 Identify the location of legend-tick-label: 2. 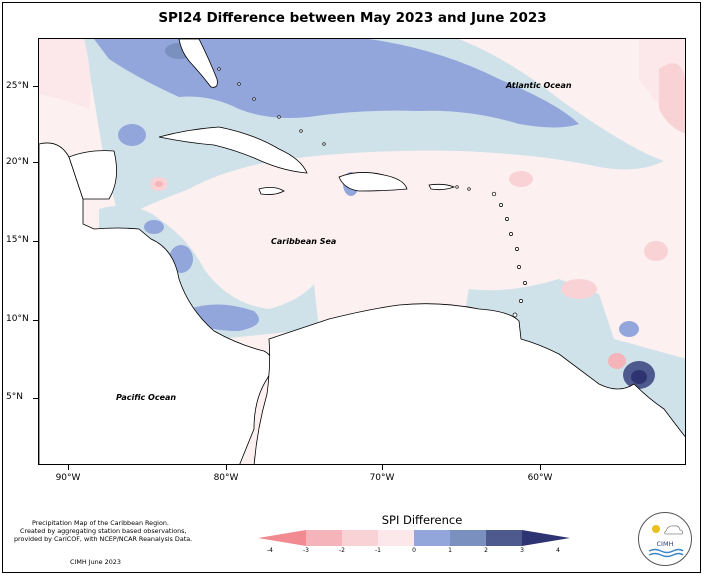
(486, 550).